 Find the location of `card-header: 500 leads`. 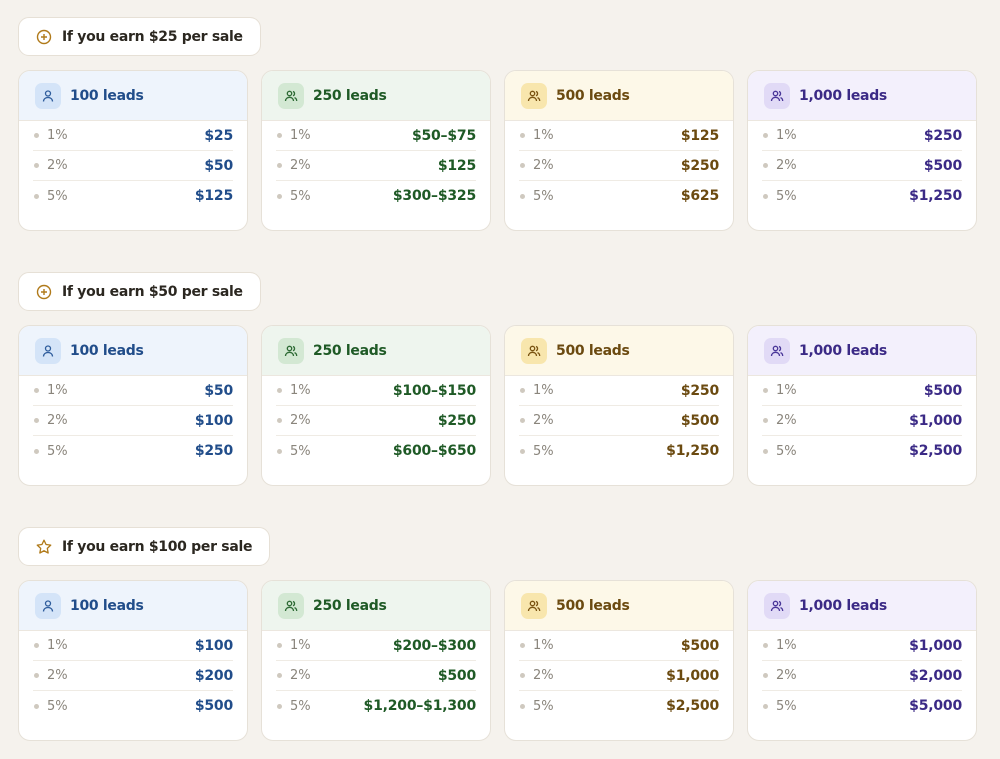

card-header: 500 leads is located at coordinates (619, 96).